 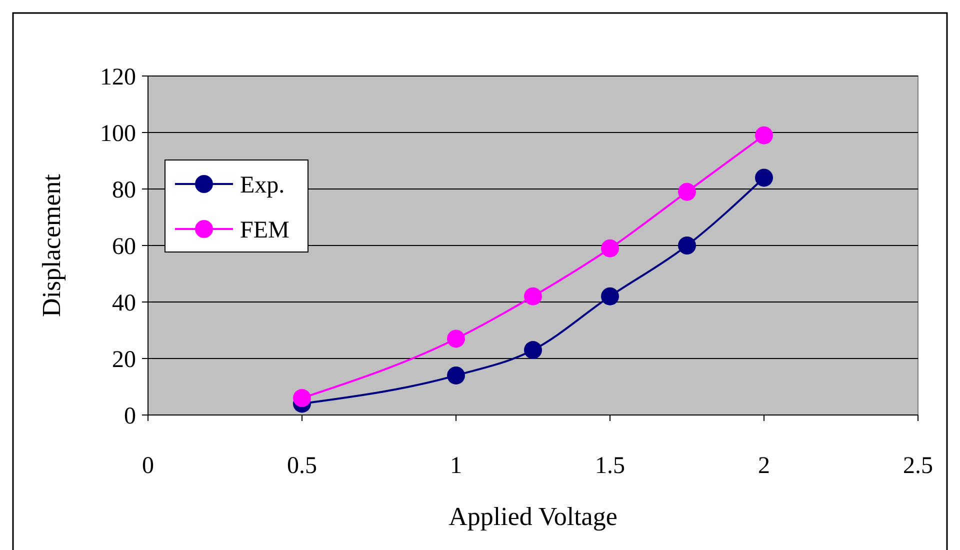 I want to click on y-axis-title: Displacement, so click(x=51, y=245).